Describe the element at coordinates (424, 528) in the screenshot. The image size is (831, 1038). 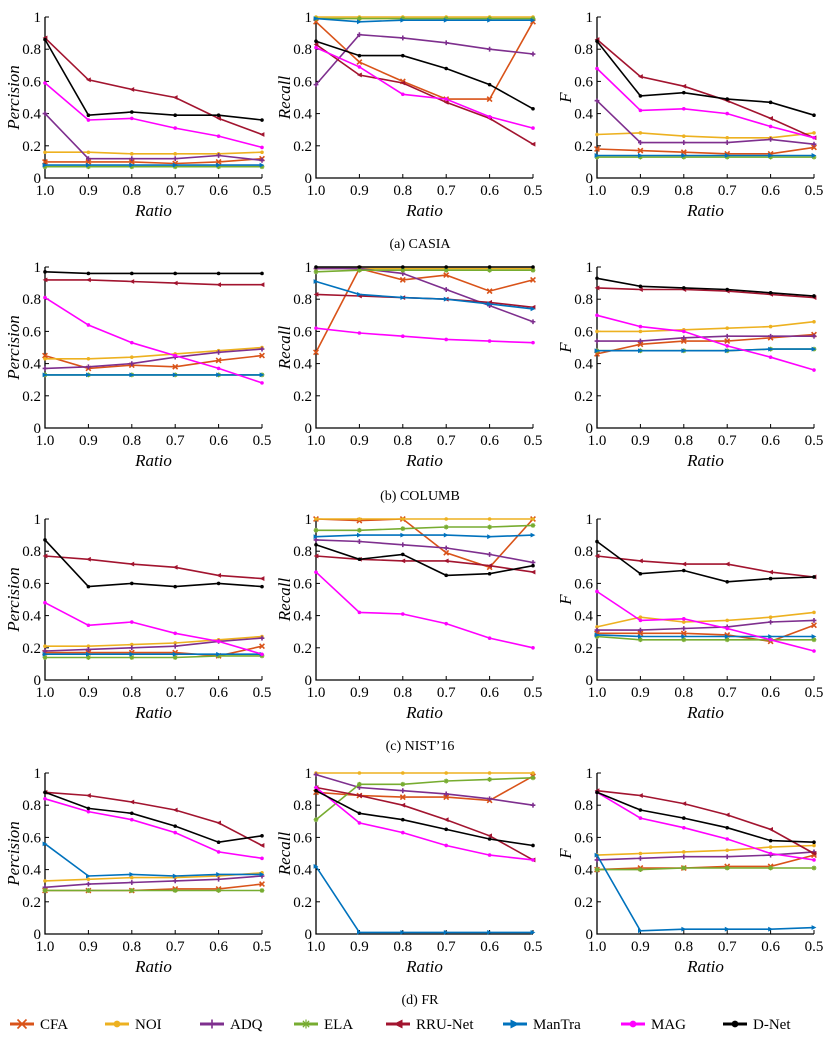
I see `series-ela` at that location.